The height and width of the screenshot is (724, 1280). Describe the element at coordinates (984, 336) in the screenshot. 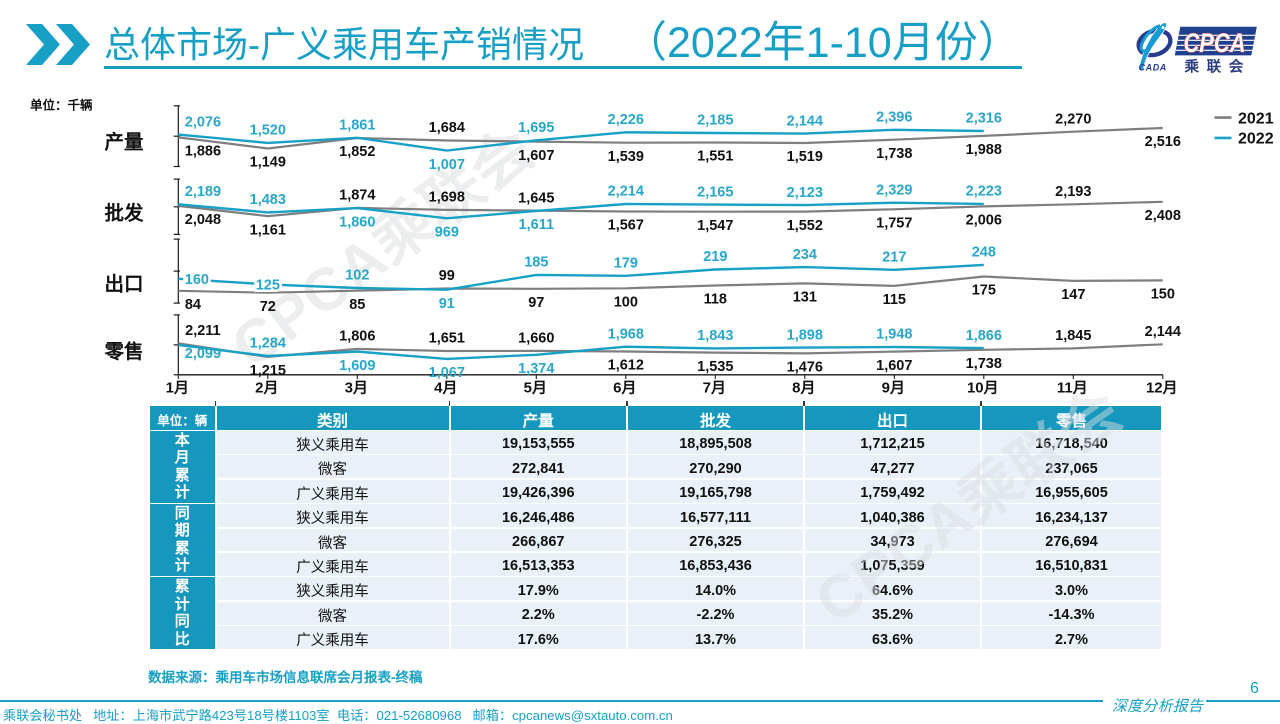

I see `svg-text: 1,866` at that location.